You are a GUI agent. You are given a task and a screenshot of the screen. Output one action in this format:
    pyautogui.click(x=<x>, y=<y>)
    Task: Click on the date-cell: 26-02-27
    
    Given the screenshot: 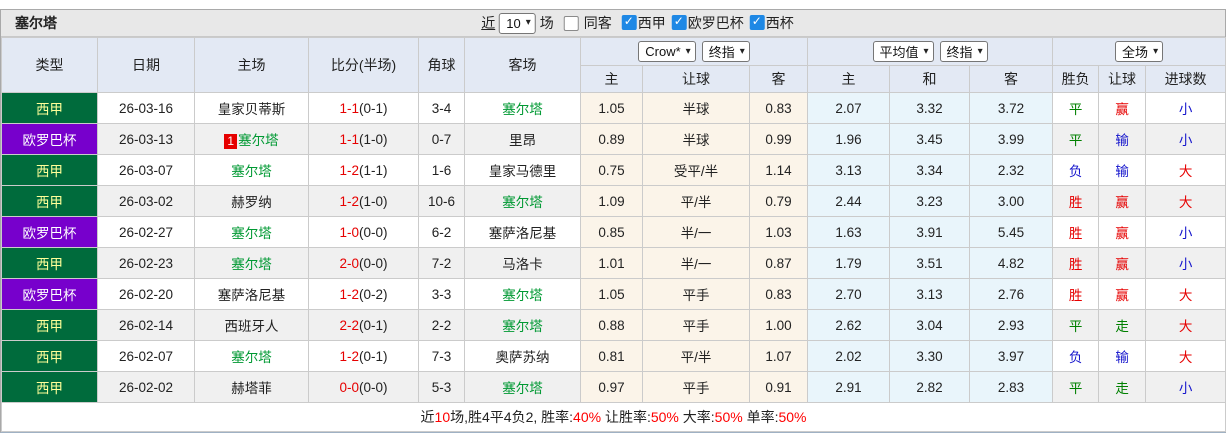 What is the action you would take?
    pyautogui.click(x=146, y=232)
    